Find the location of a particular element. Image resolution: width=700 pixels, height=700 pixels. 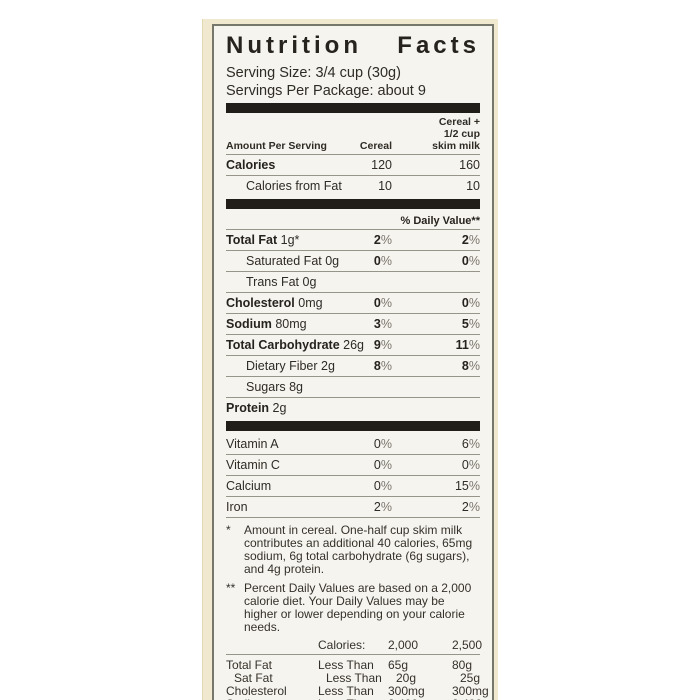

row-trans-fat-label: Trans Fat is located at coordinates (273, 282).